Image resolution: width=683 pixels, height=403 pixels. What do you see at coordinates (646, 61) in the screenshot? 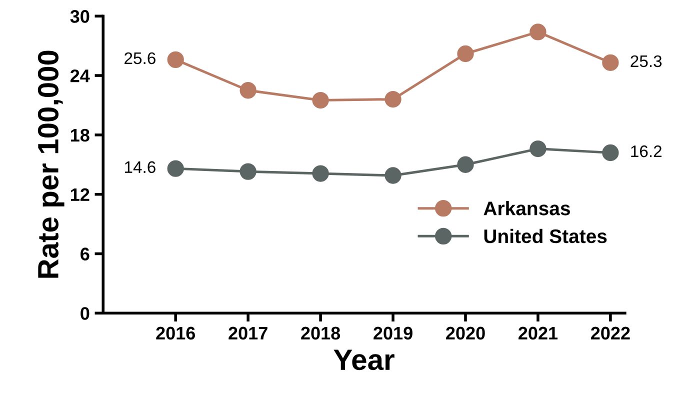
I see `data-label: 25.3` at bounding box center [646, 61].